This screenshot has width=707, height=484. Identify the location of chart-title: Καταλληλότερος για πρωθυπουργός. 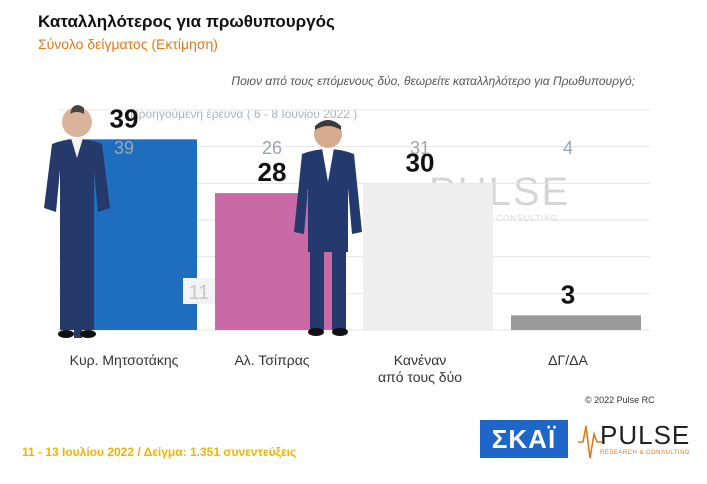
(186, 21).